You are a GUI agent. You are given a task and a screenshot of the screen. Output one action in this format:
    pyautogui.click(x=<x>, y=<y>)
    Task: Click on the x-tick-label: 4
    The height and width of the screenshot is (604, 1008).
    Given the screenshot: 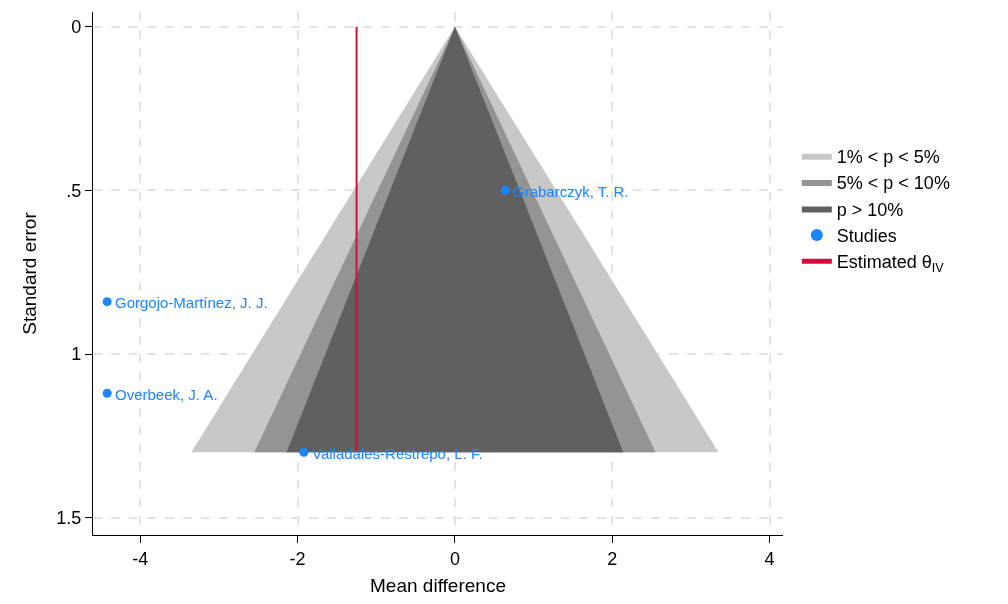 What is the action you would take?
    pyautogui.click(x=769, y=558)
    